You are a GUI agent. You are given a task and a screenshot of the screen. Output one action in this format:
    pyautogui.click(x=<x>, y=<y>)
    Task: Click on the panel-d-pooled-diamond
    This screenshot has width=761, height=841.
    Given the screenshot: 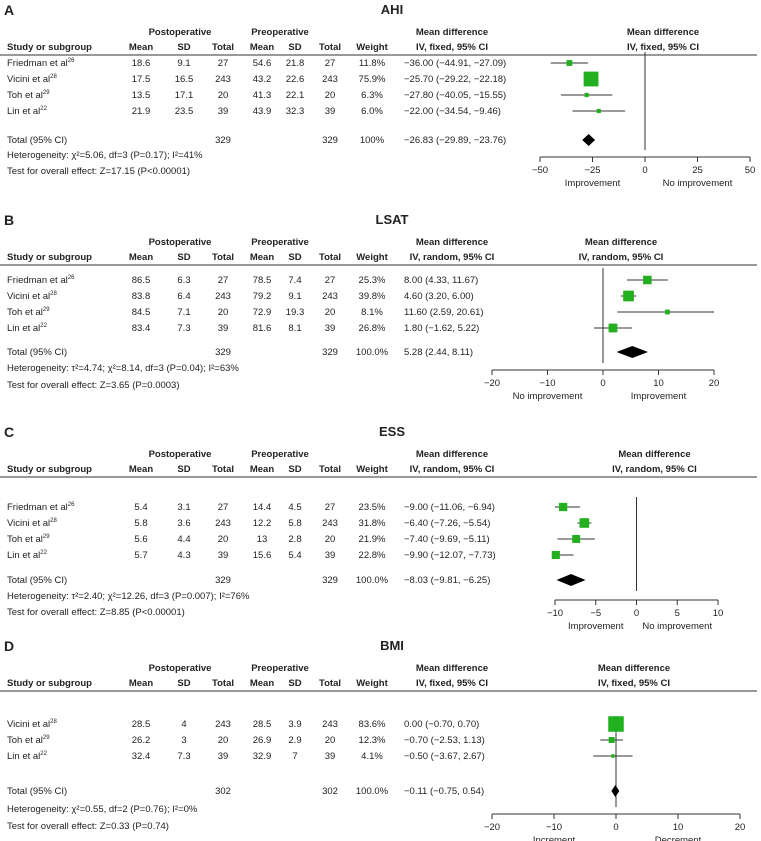 What is the action you would take?
    pyautogui.click(x=615, y=791)
    